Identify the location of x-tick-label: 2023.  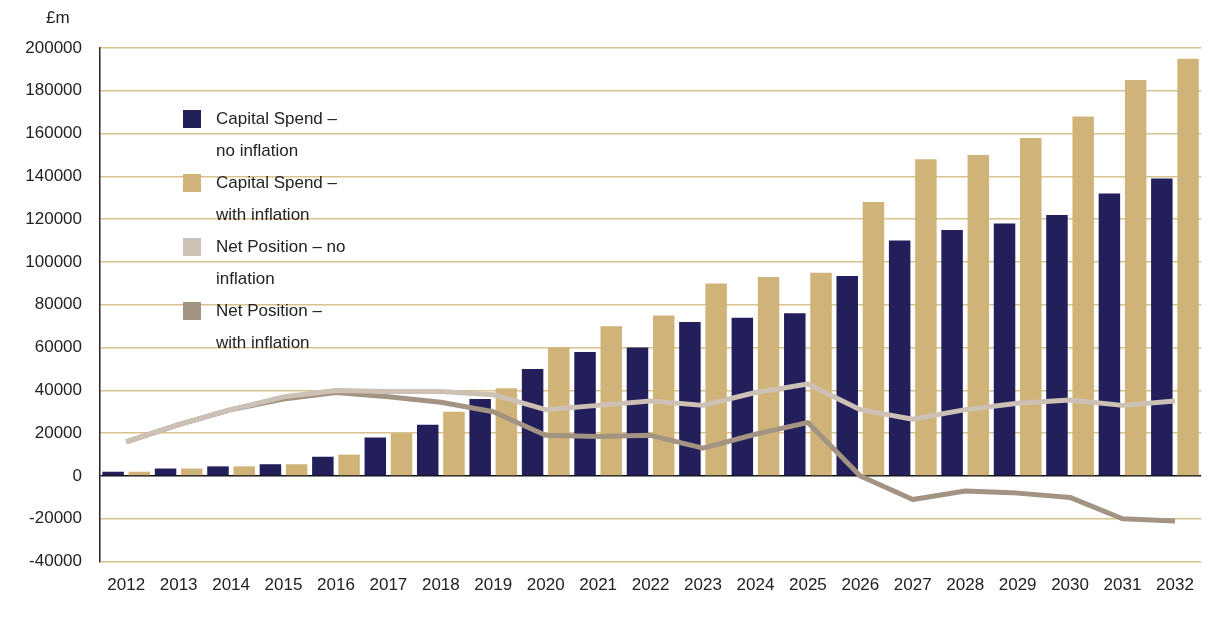
(703, 585).